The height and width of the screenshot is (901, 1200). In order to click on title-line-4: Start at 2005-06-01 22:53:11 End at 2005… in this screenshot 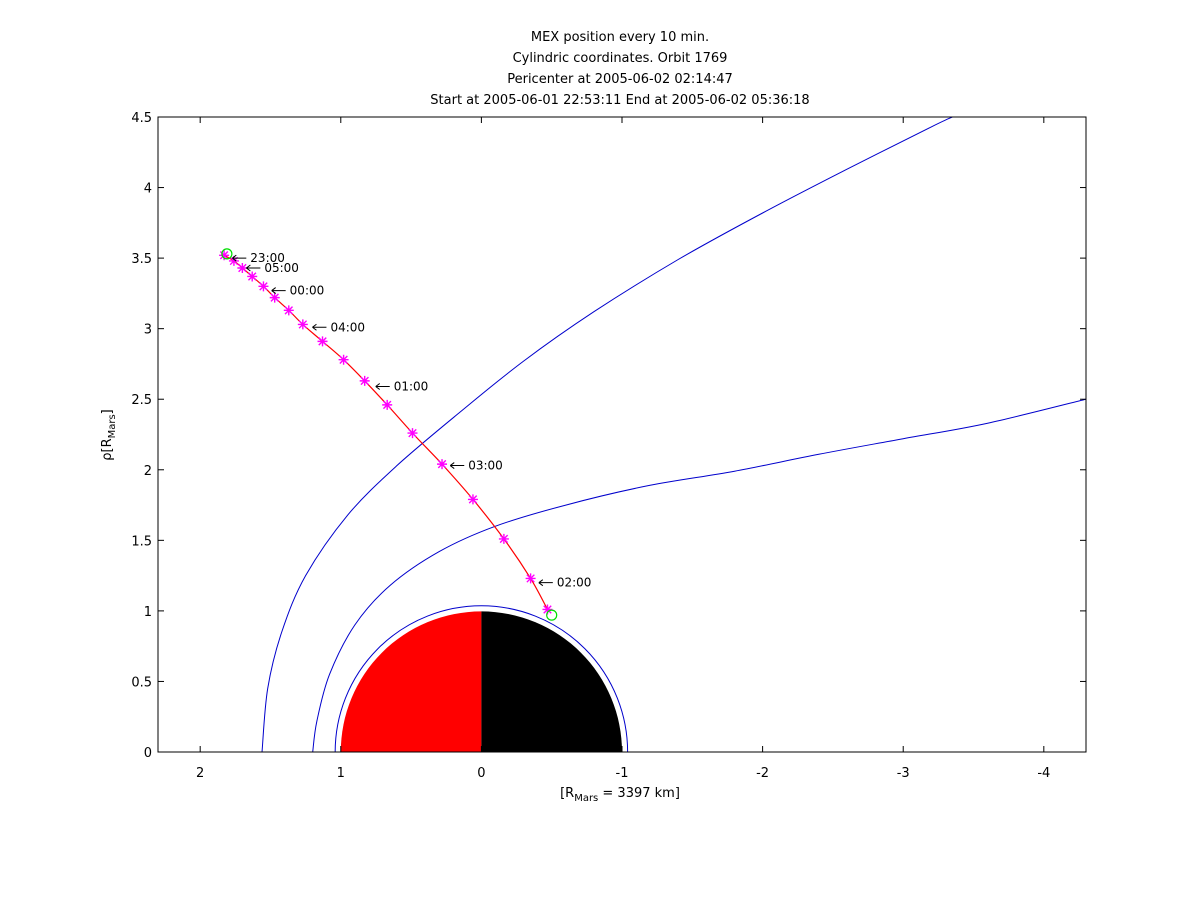, I will do `click(619, 100)`.